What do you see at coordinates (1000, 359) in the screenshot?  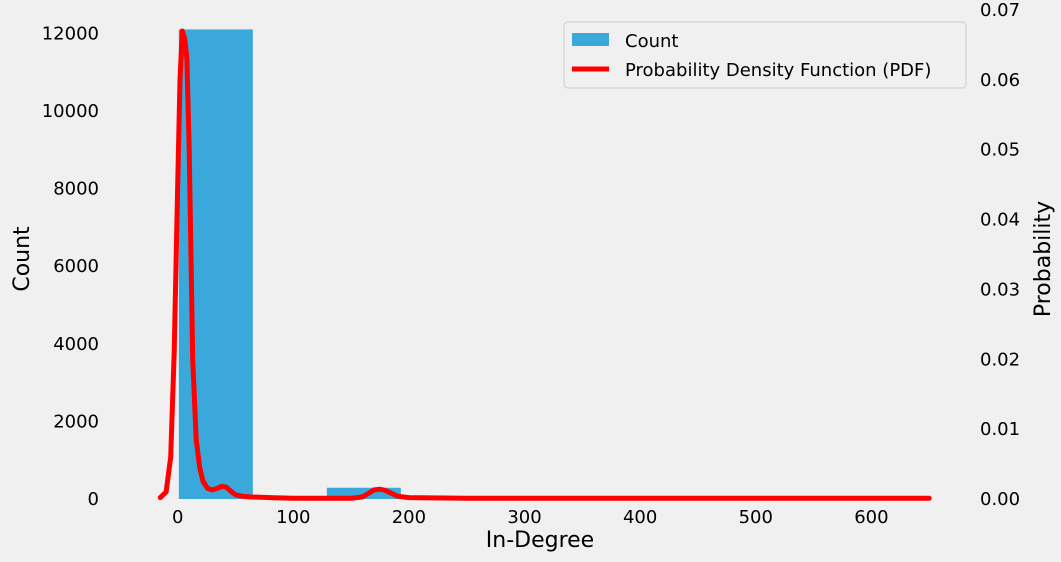 I see `y2-tick-label-0.02: 0.02` at bounding box center [1000, 359].